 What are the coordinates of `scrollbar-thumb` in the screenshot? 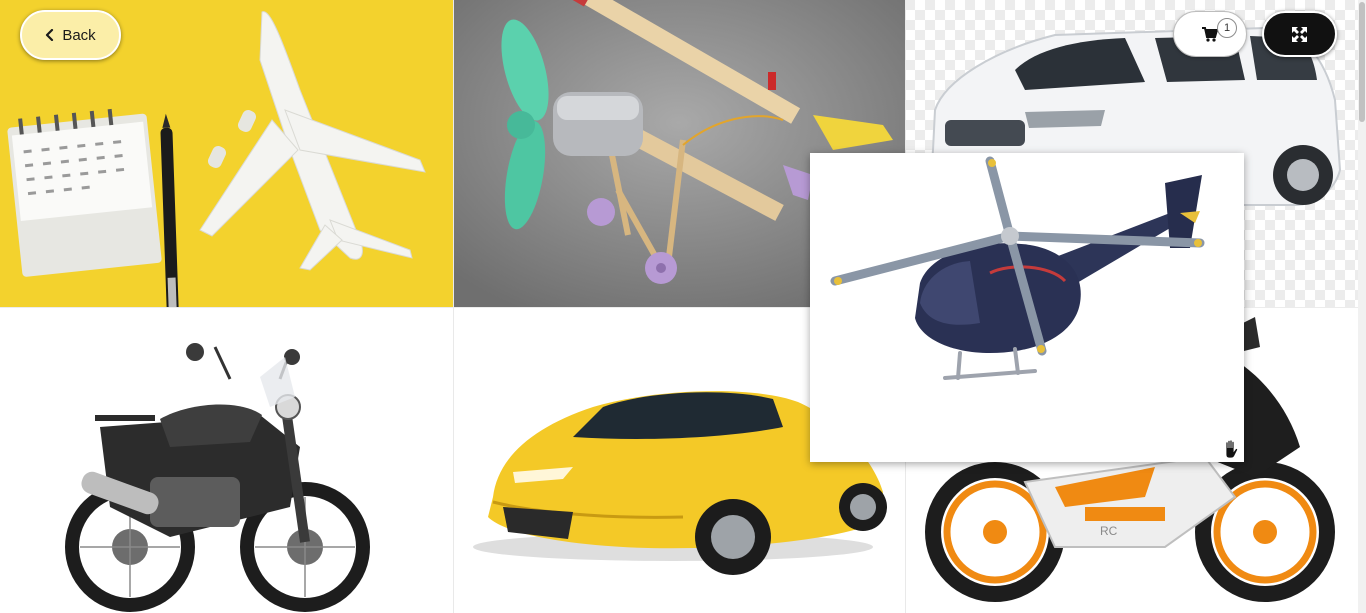 It's located at (1362, 62).